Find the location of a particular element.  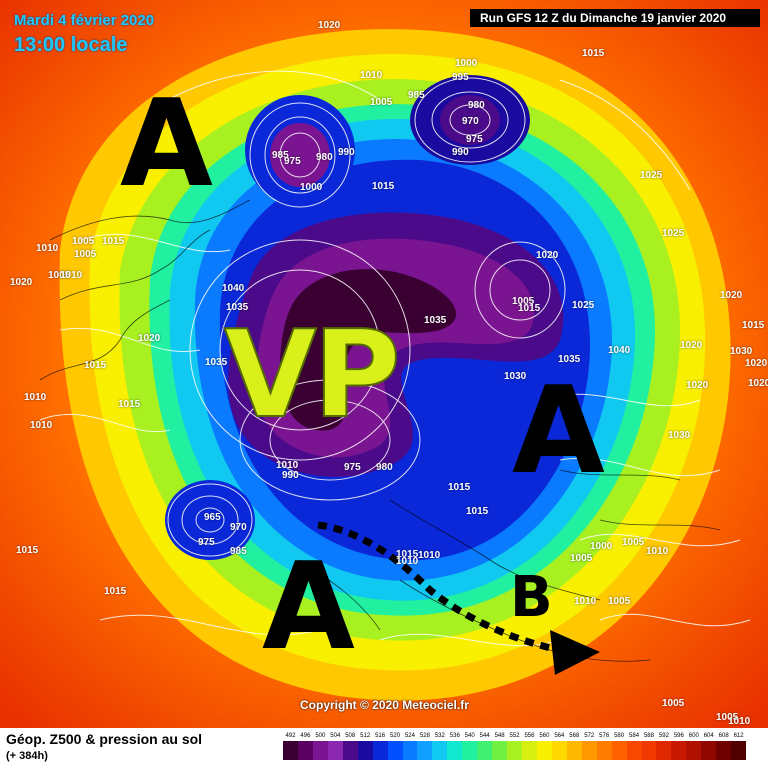

scale-label: 496 is located at coordinates (305, 736).